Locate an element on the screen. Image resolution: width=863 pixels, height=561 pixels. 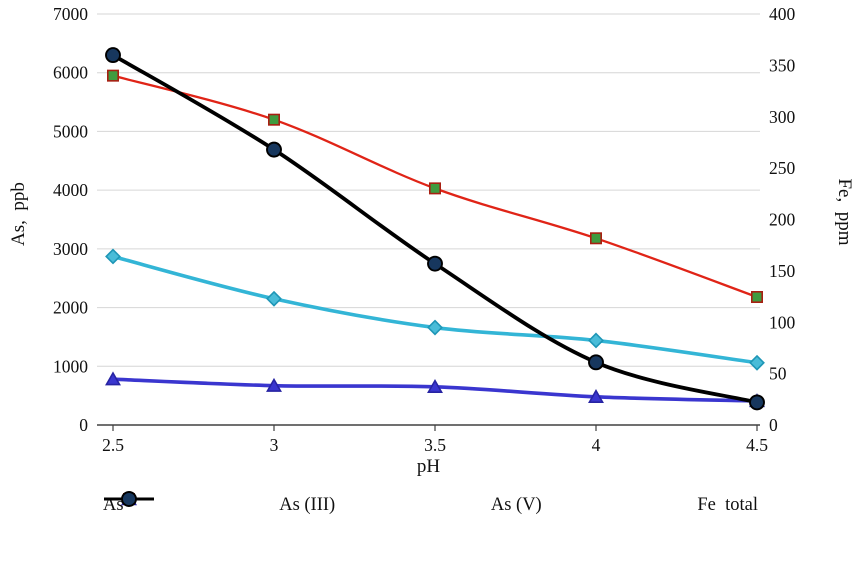
y-left-tick-label: 4000 is located at coordinates (70, 190).